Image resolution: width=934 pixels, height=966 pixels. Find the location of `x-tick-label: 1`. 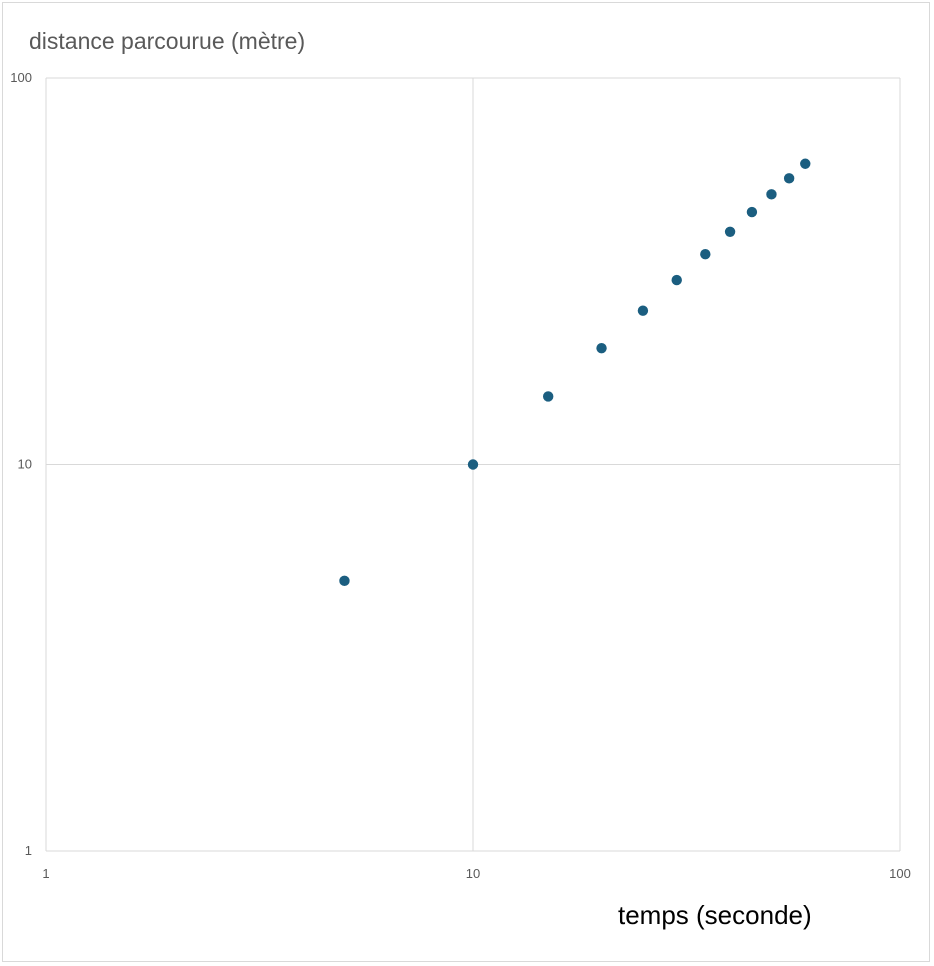

x-tick-label: 1 is located at coordinates (45, 873).